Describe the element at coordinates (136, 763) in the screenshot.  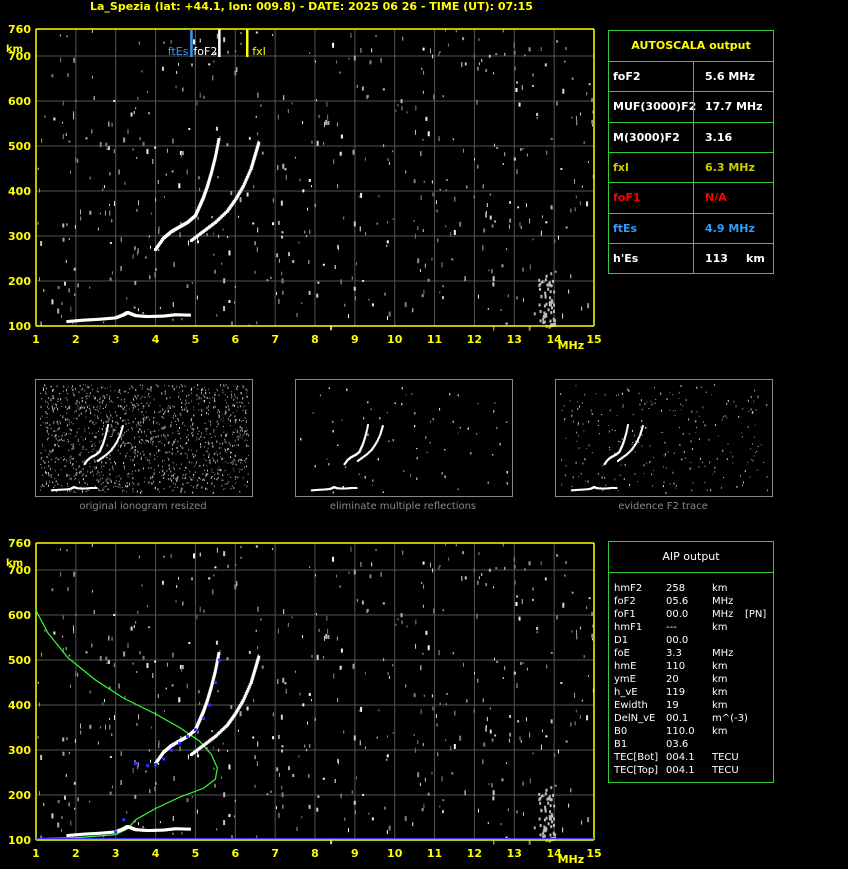
I see `aip-trace-point` at that location.